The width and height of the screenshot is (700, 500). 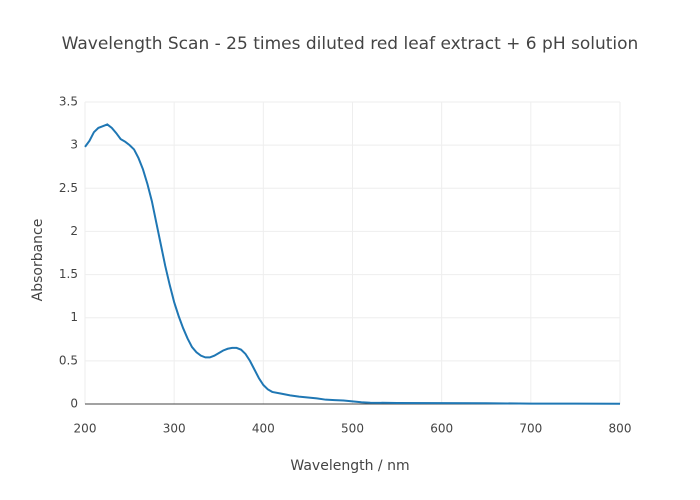 What do you see at coordinates (68, 360) in the screenshot?
I see `y-tick-label: 0.5` at bounding box center [68, 360].